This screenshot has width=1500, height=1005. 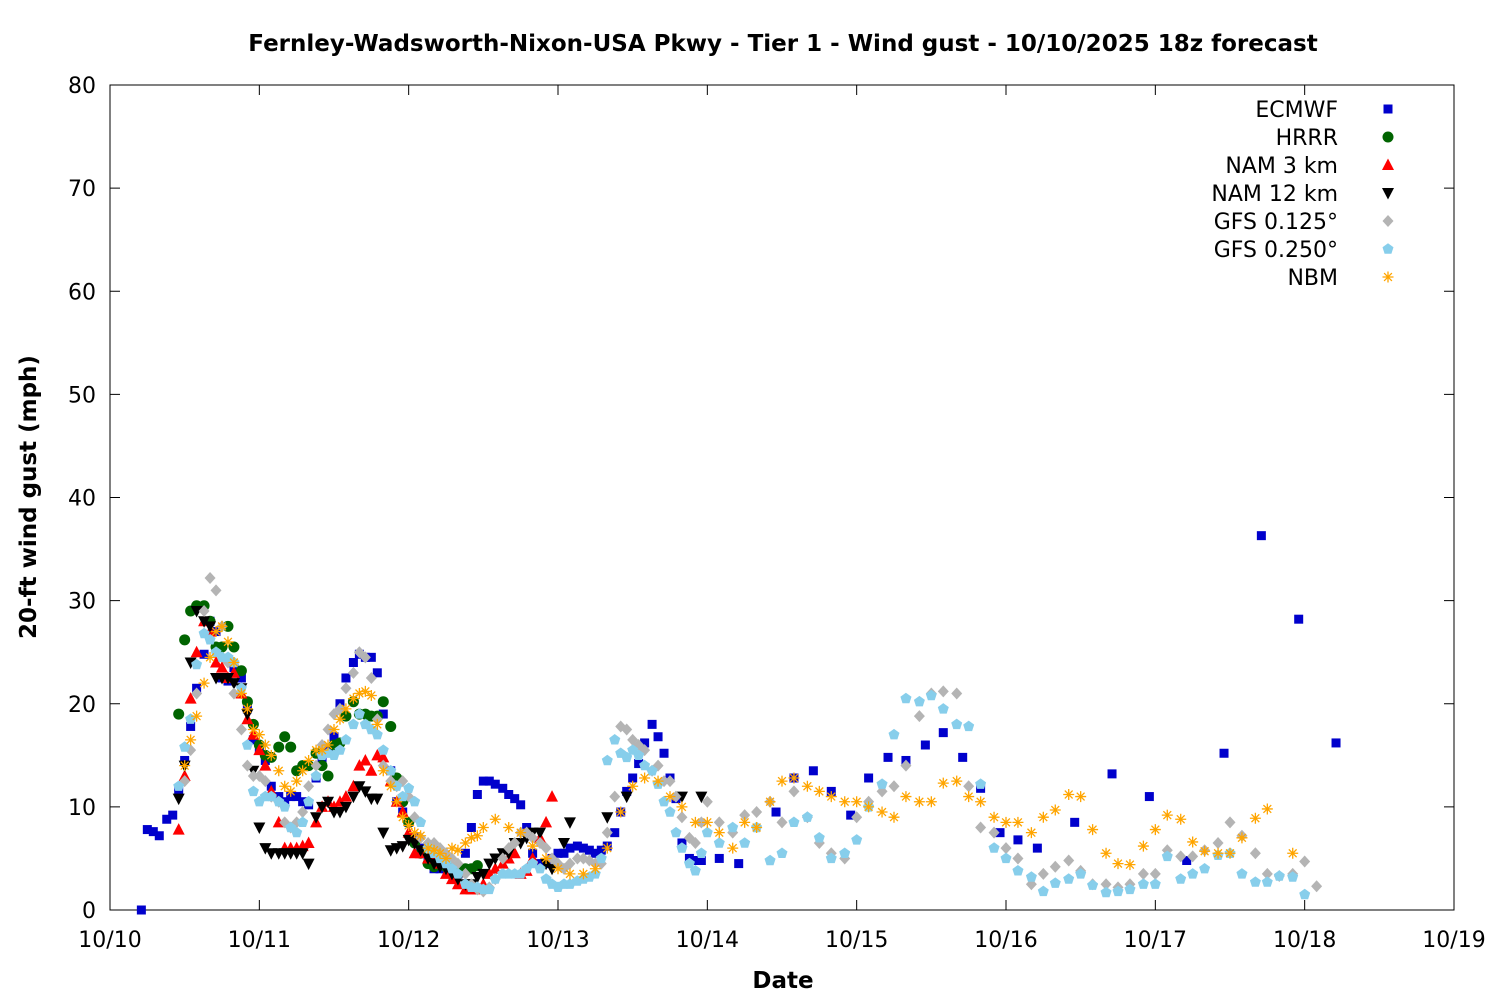 What do you see at coordinates (82, 705) in the screenshot?
I see `y-tick-label: 20` at bounding box center [82, 705].